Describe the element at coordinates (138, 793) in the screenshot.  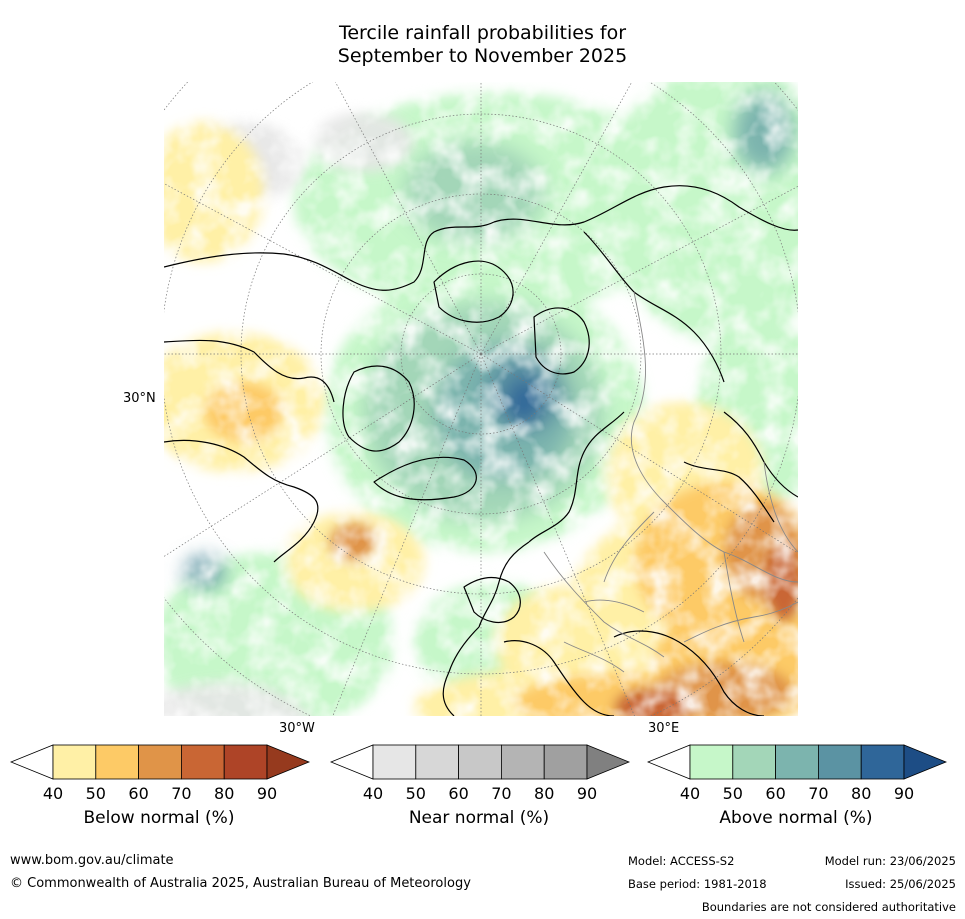
I see `below-normal-tick-60: 60` at that location.